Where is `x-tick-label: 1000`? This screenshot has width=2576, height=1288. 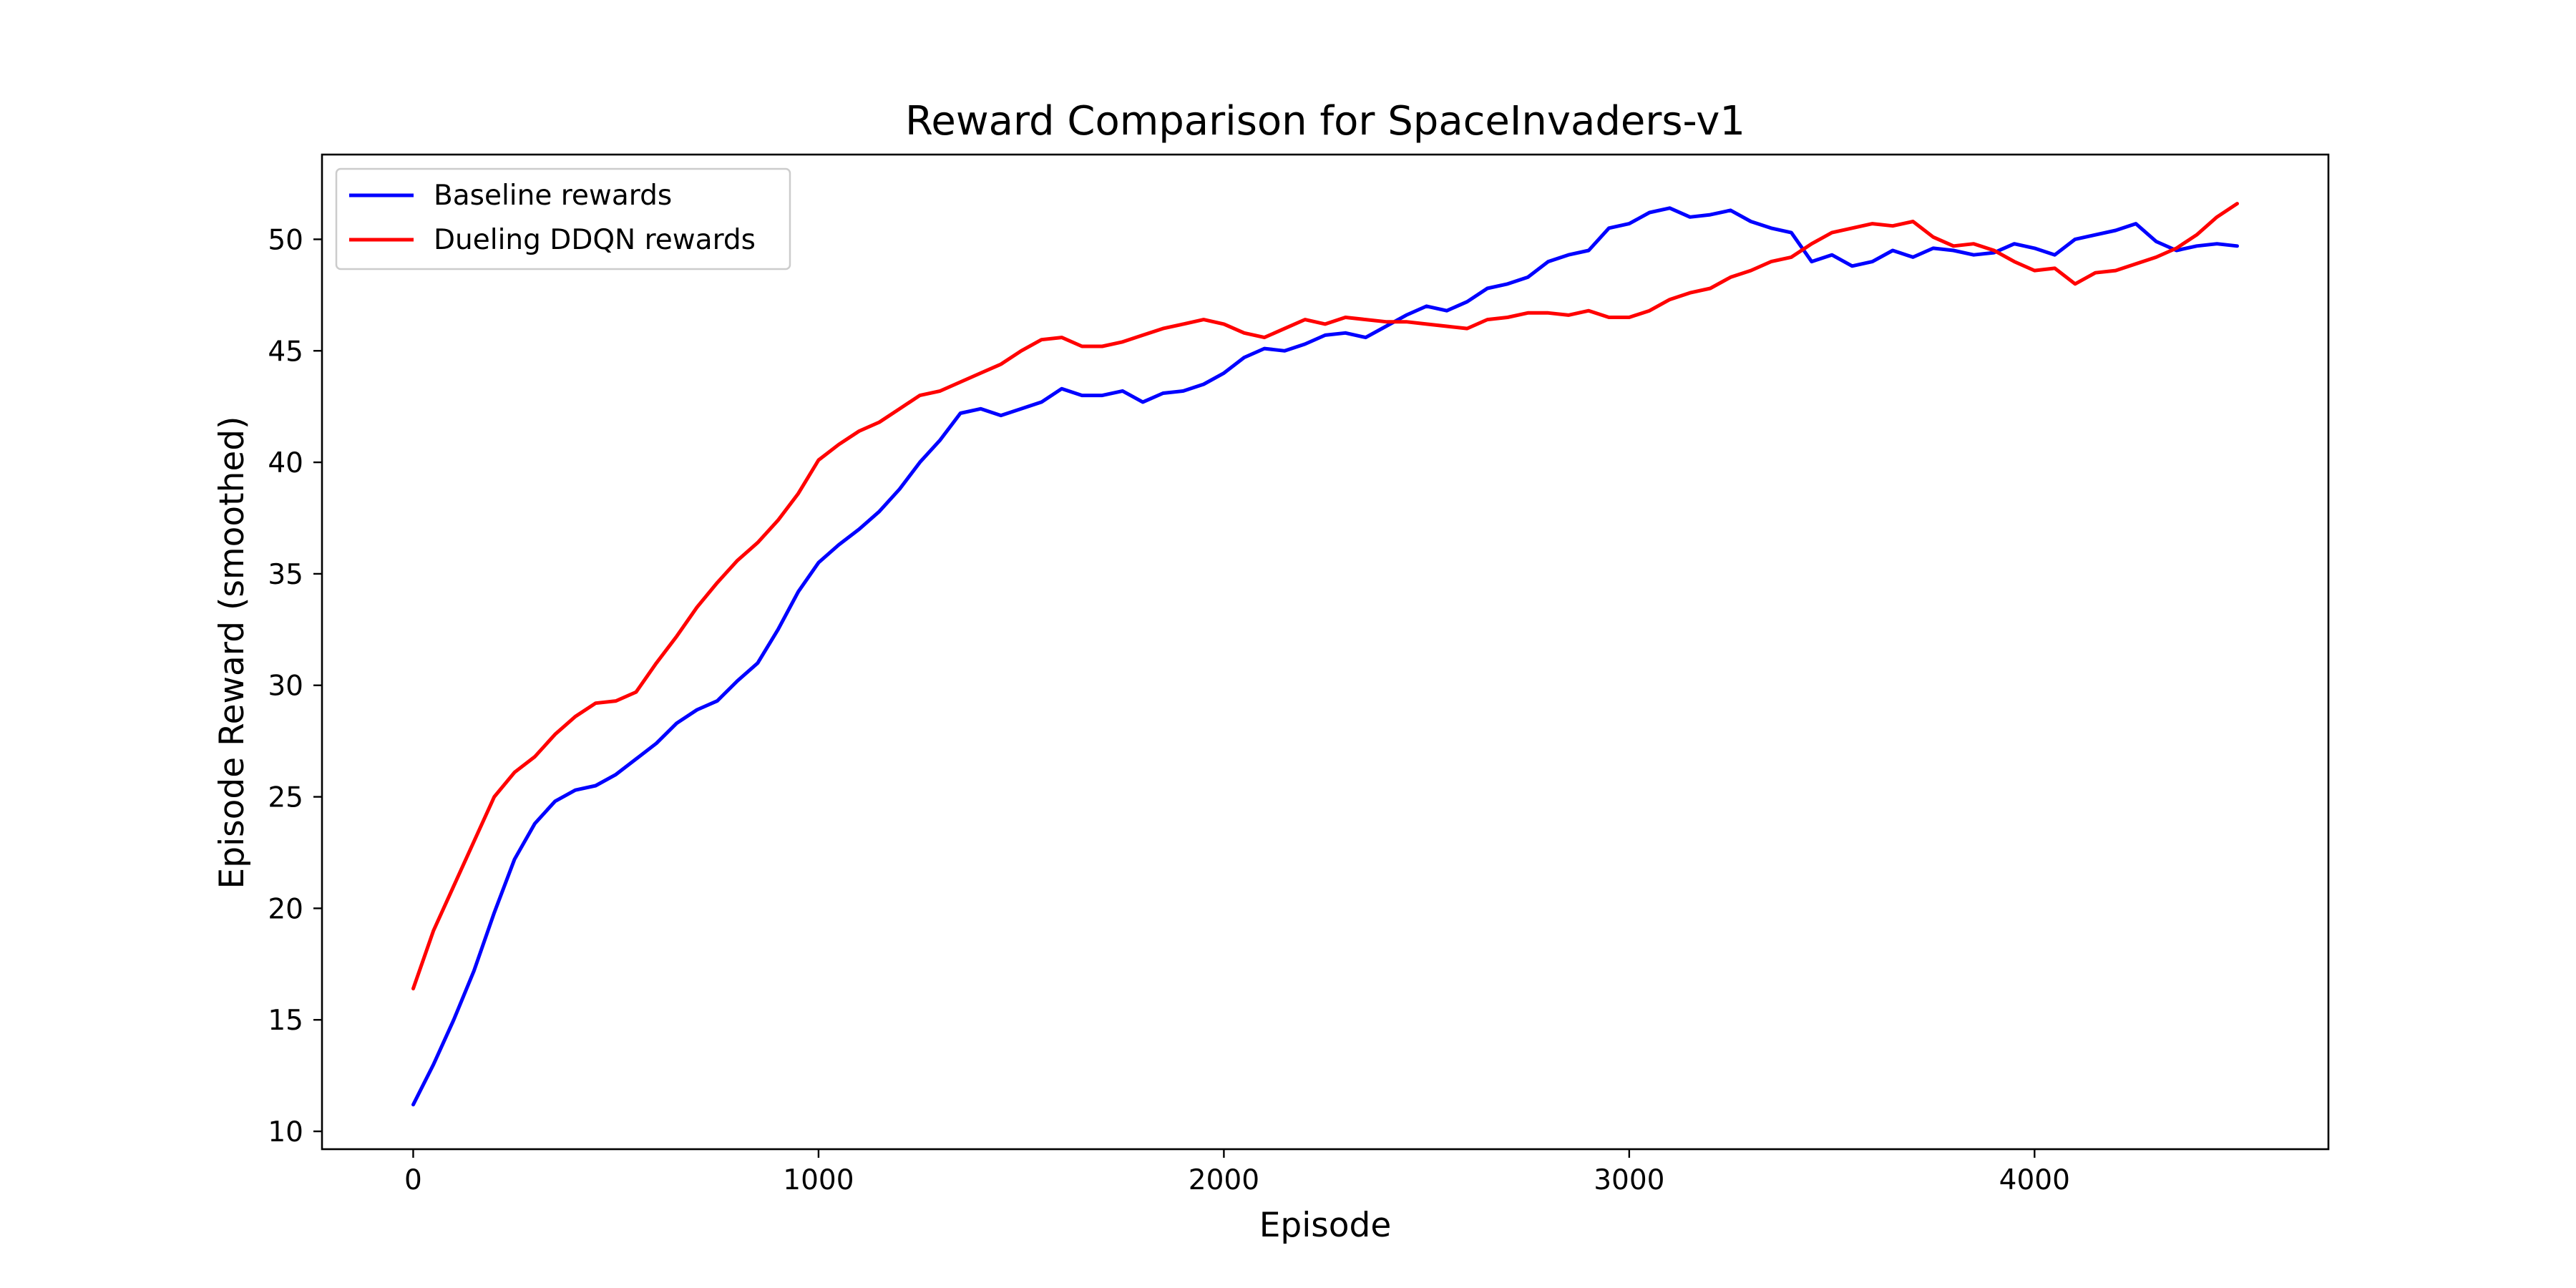
x-tick-label: 1000 is located at coordinates (818, 1180).